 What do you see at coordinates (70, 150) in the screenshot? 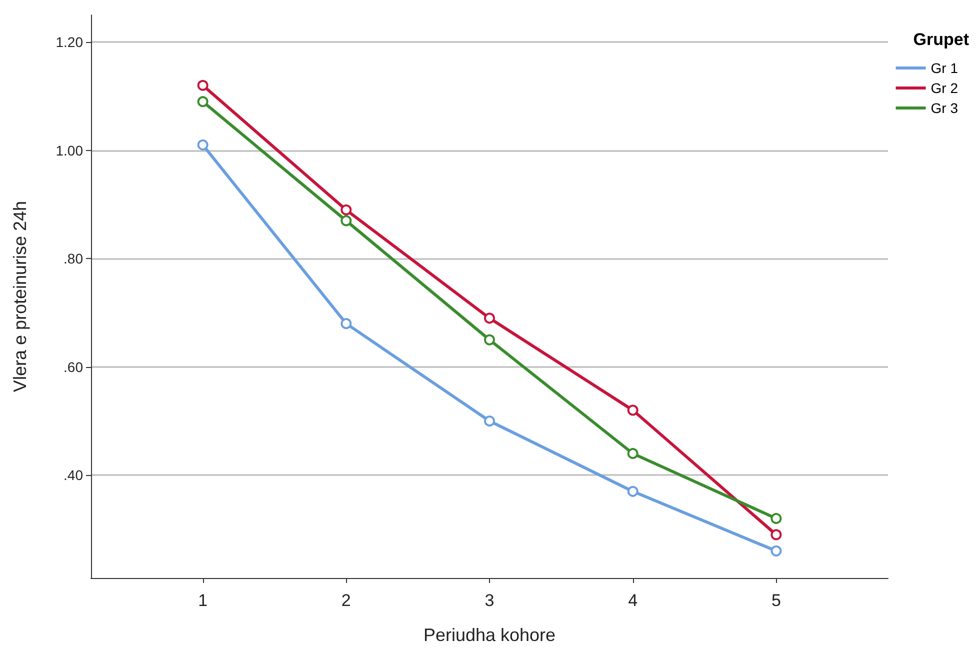
I see `y-tick-label: 1.00` at bounding box center [70, 150].